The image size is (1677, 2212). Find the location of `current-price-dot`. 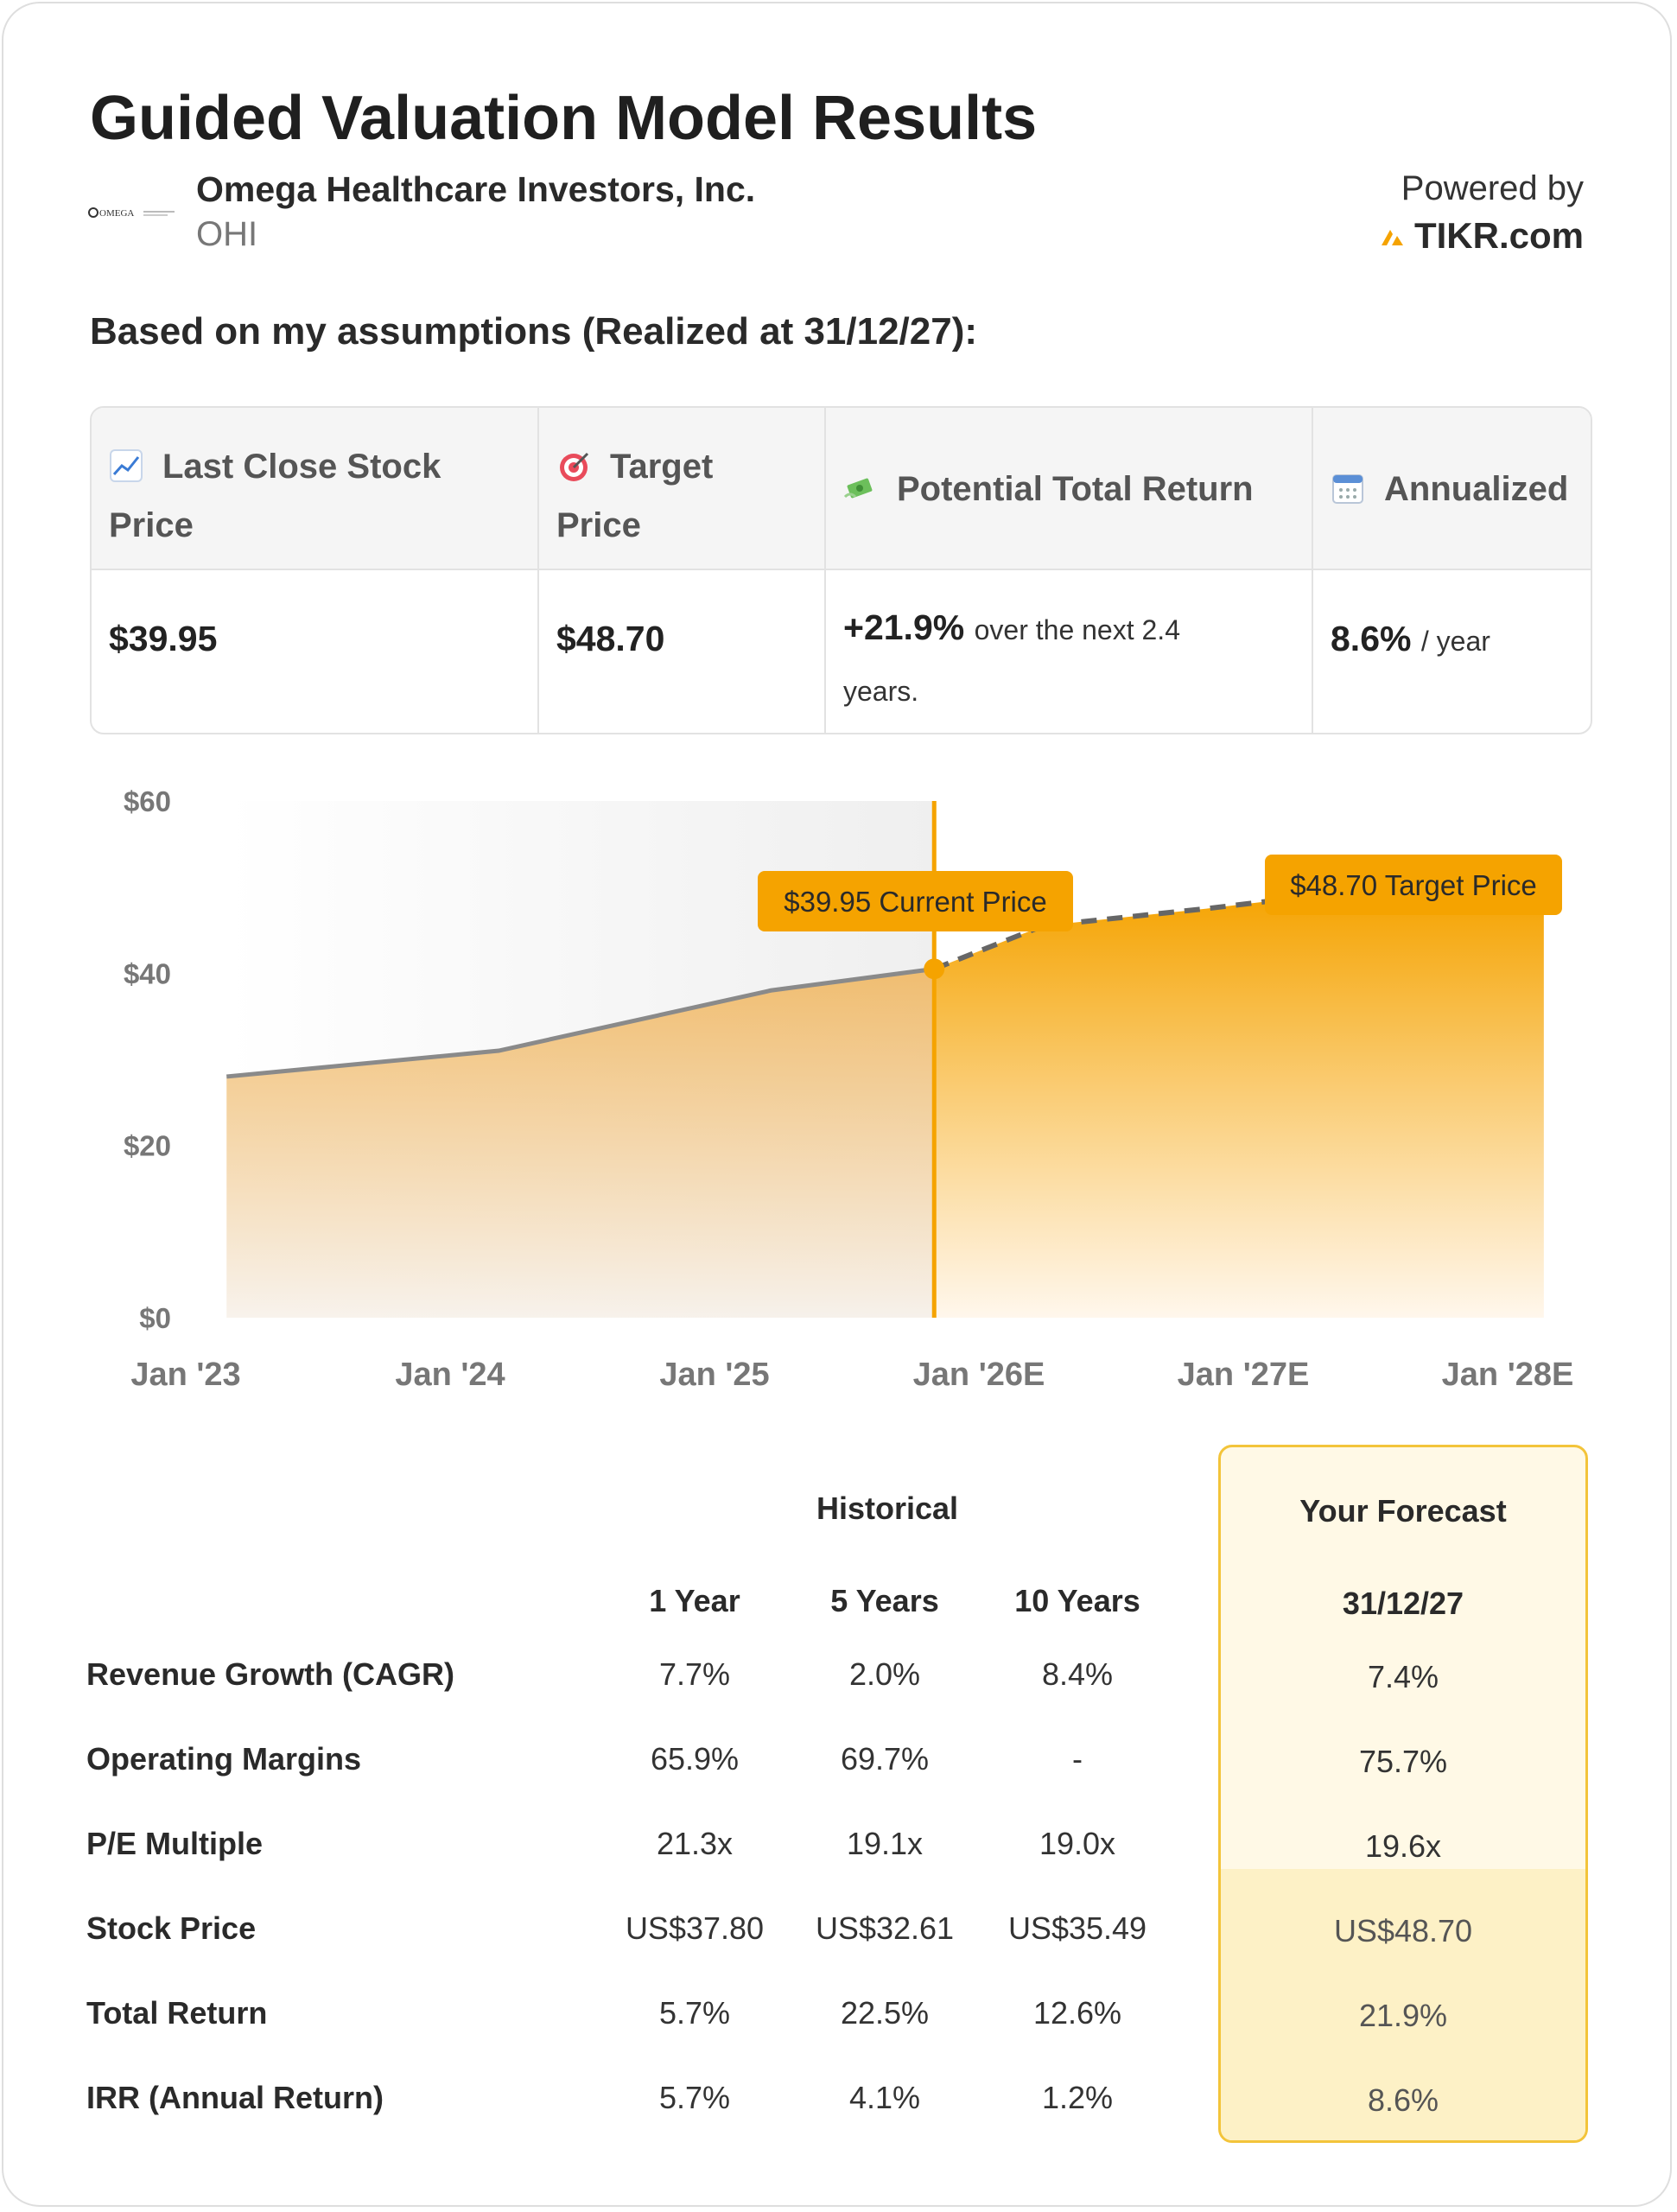

current-price-dot is located at coordinates (934, 969).